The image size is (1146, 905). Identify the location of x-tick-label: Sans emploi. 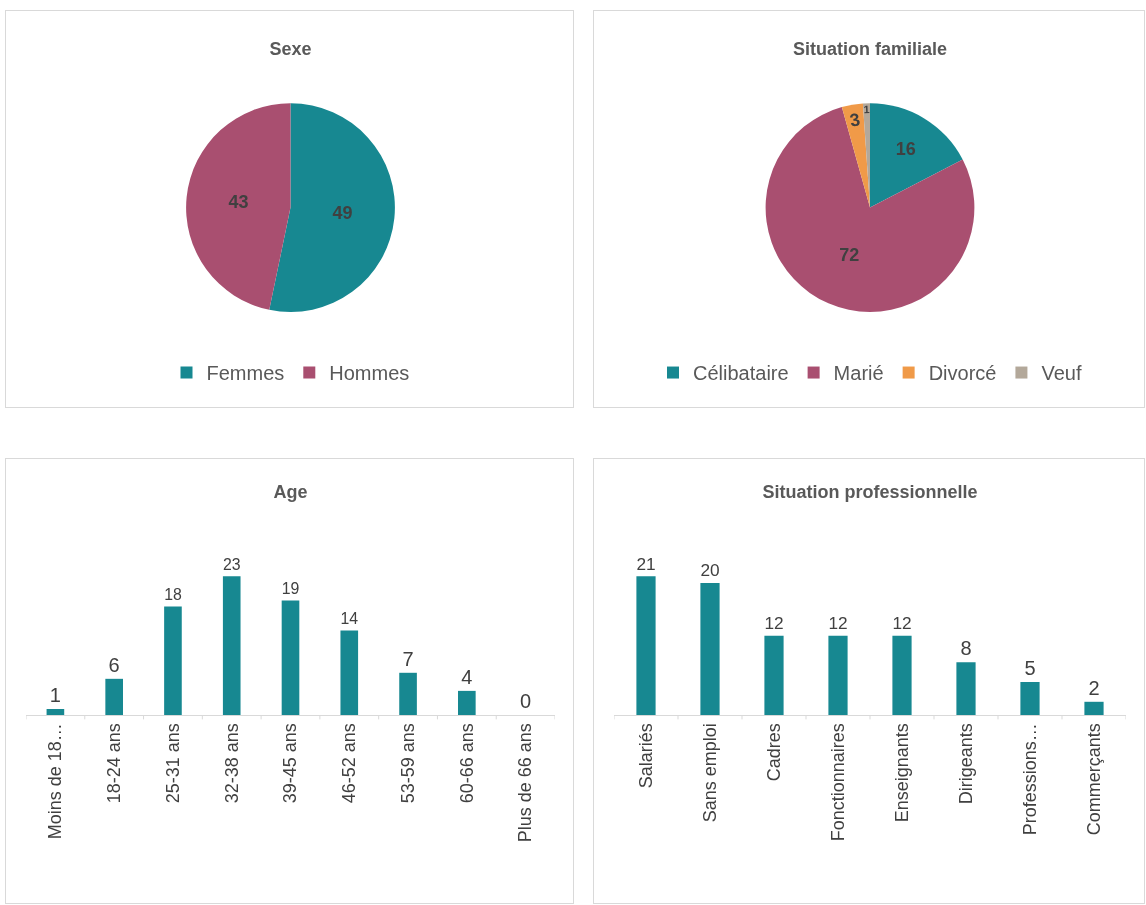
(709, 773).